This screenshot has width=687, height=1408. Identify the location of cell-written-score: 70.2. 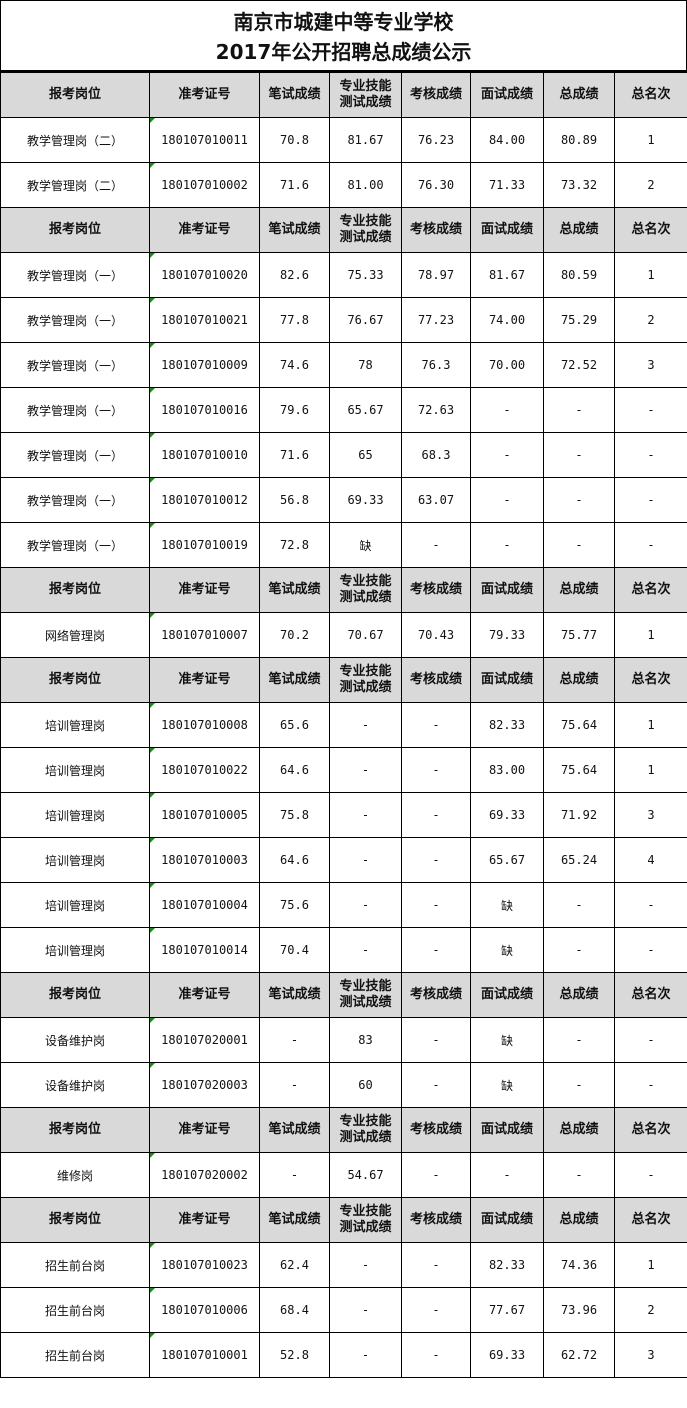
(294, 635).